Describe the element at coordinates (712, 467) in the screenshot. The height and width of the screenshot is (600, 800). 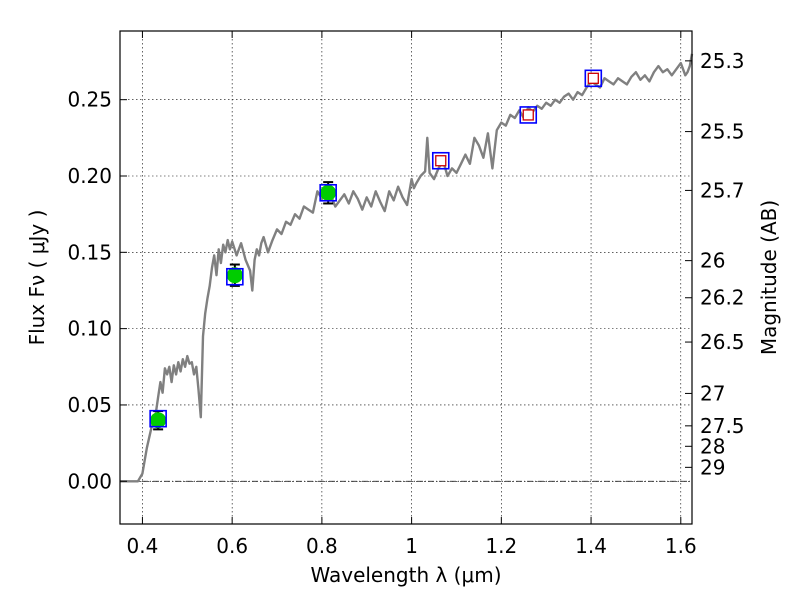
I see `magnitude-tick-label: 29` at that location.